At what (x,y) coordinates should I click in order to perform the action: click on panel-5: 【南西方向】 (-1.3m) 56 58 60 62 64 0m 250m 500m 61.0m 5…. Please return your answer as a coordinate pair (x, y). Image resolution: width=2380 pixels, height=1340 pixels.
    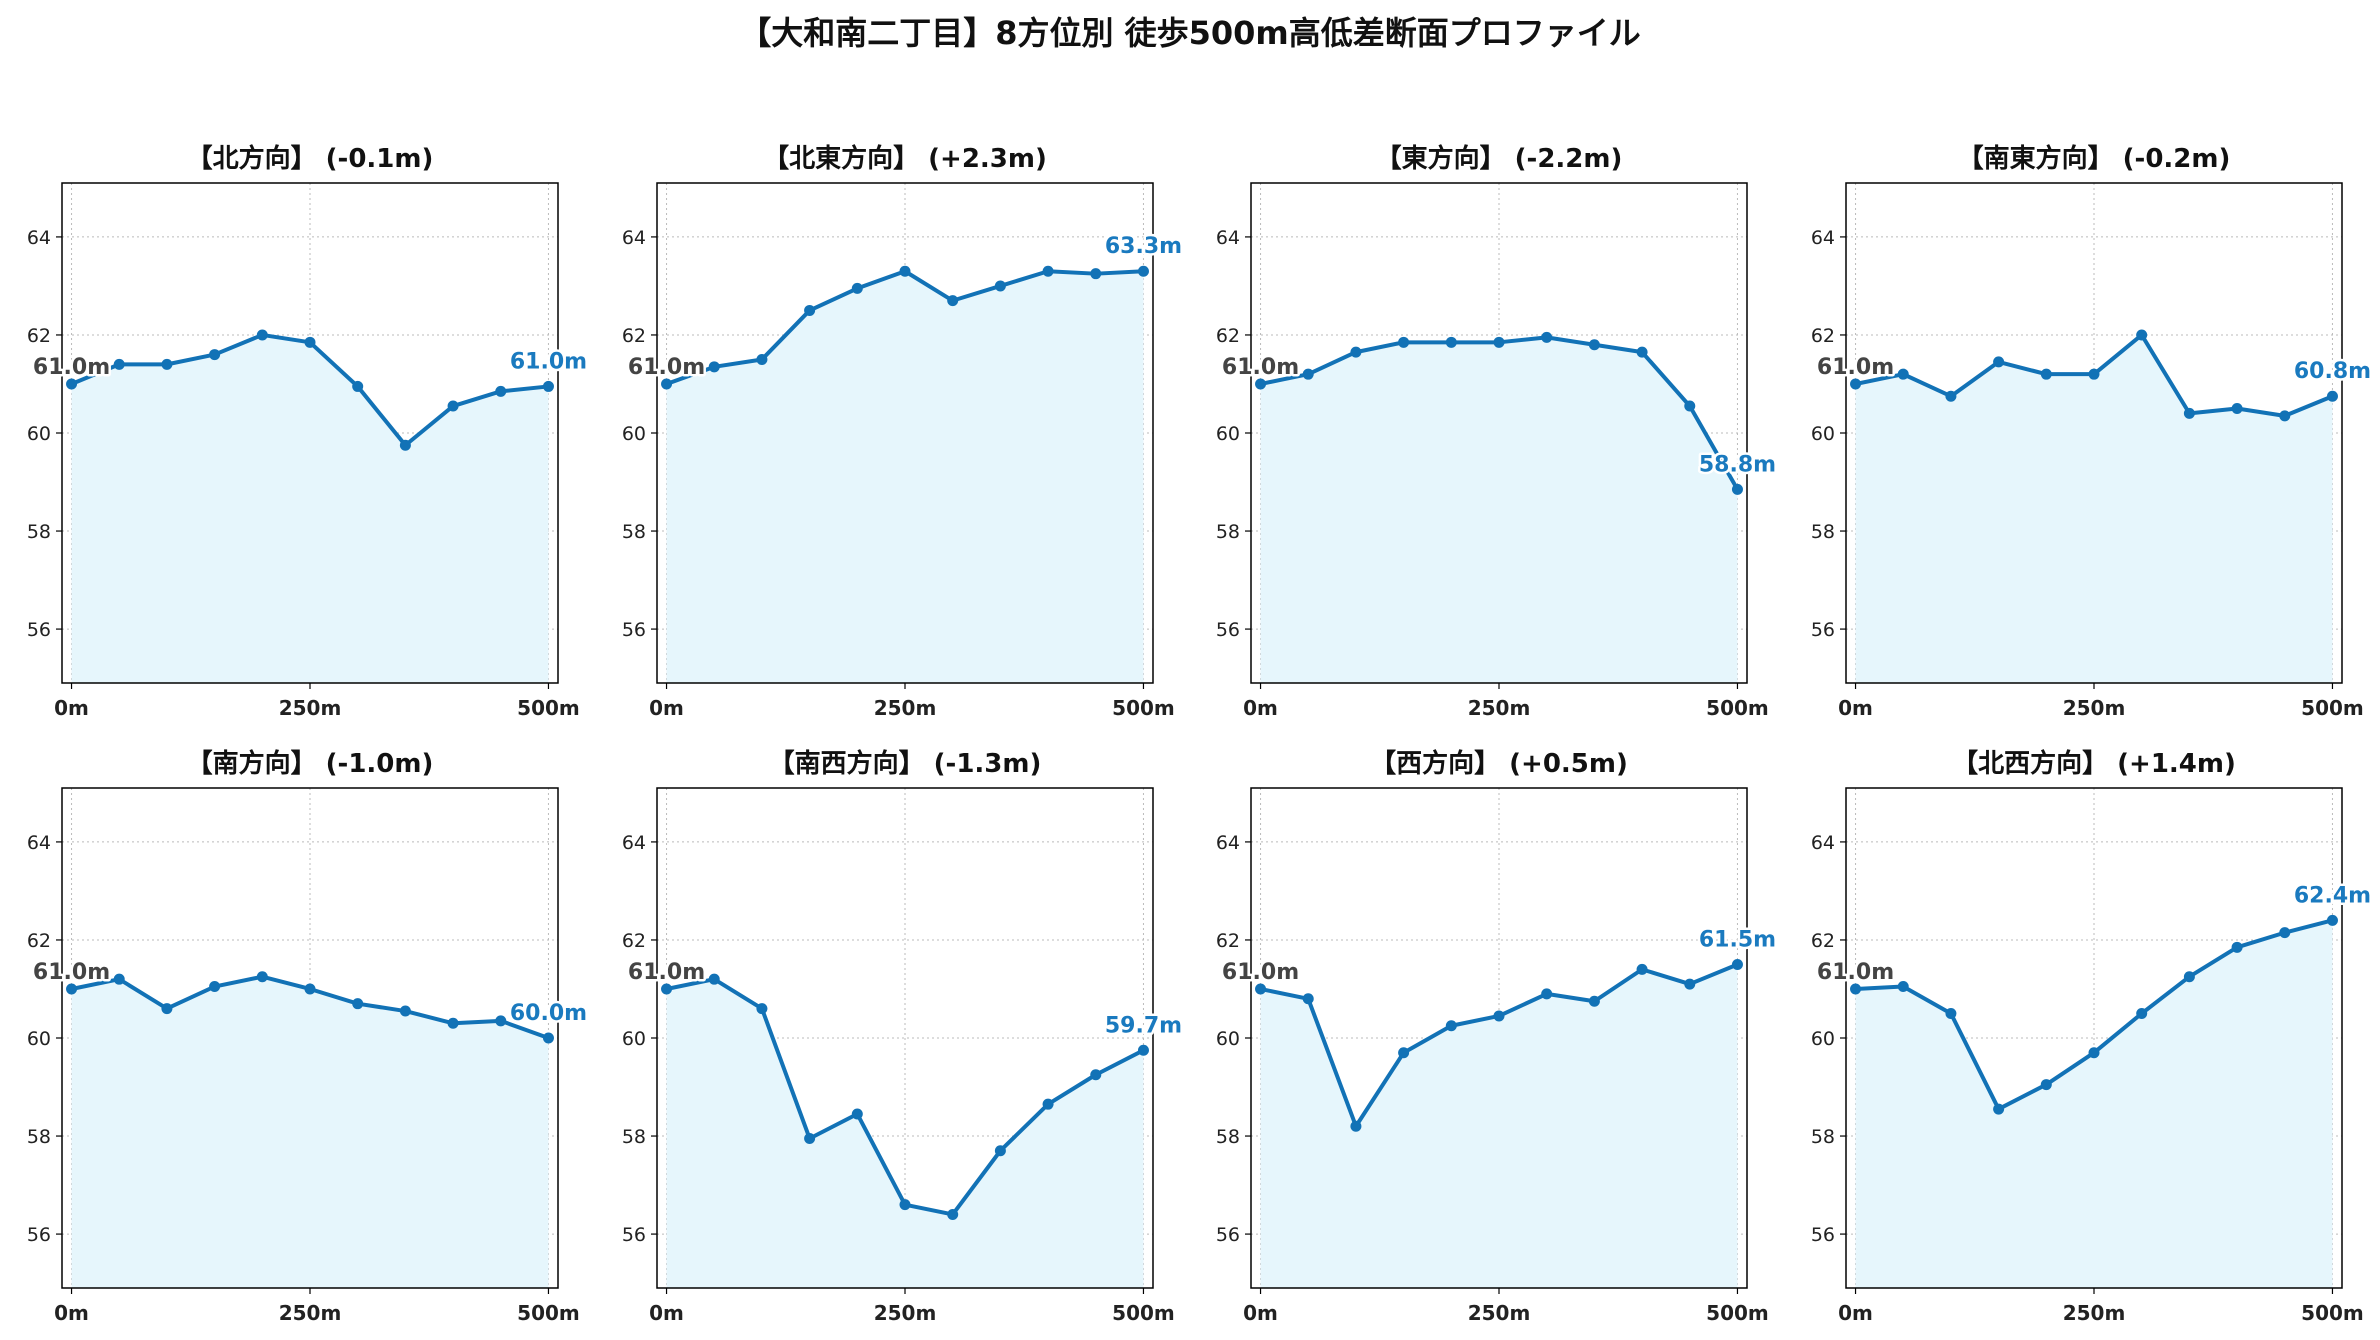
    Looking at the image, I should click on (903, 1036).